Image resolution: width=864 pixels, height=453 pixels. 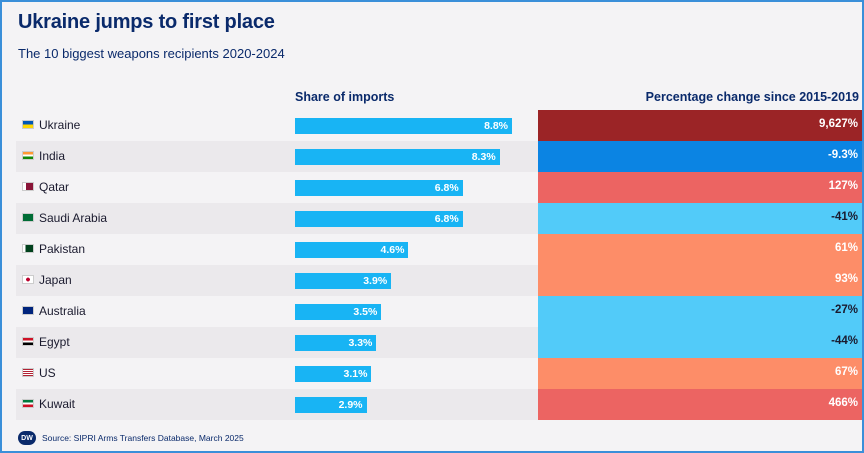 What do you see at coordinates (439, 342) in the screenshot?
I see `table-row: Egypt 3.3% -44%` at bounding box center [439, 342].